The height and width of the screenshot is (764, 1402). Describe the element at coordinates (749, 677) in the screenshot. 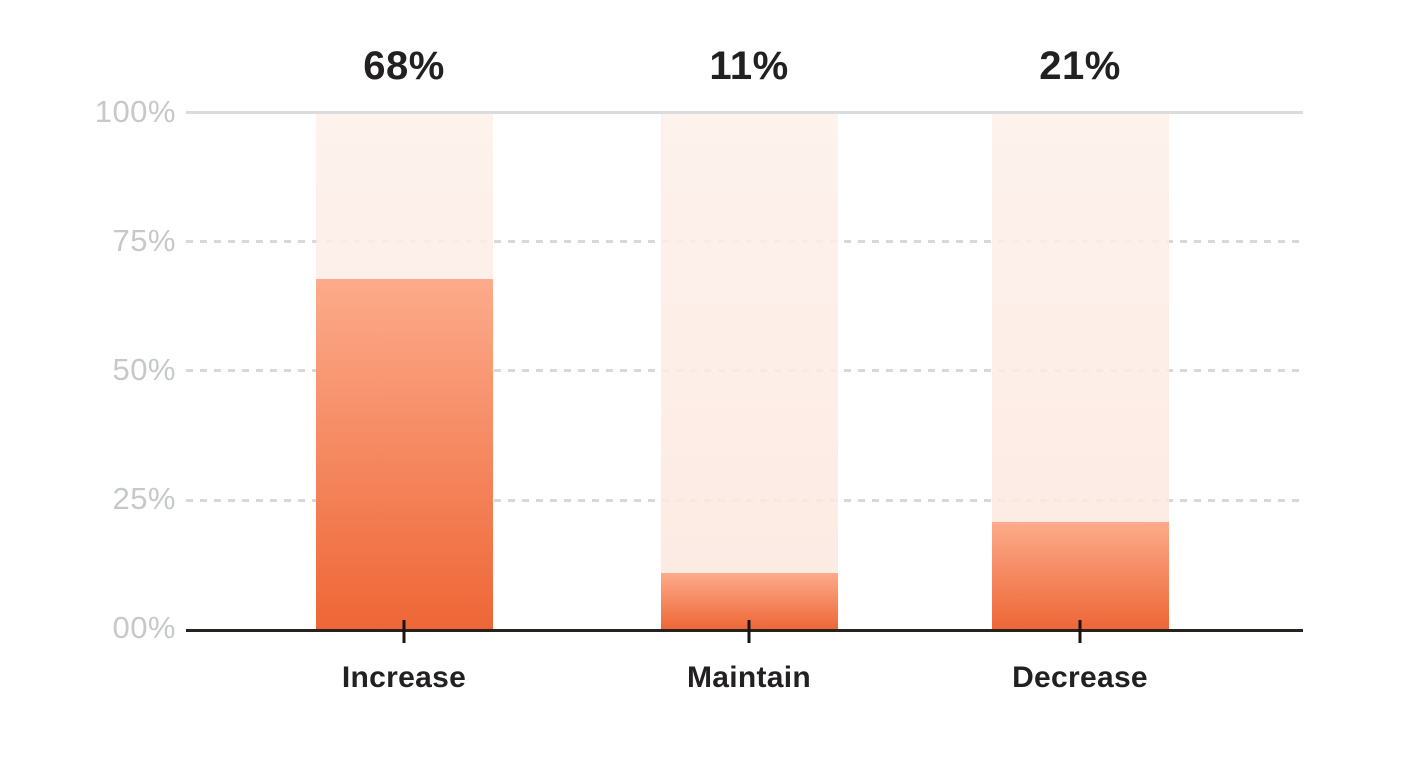

I see `x-axis-label-maintain: Maintain` at that location.